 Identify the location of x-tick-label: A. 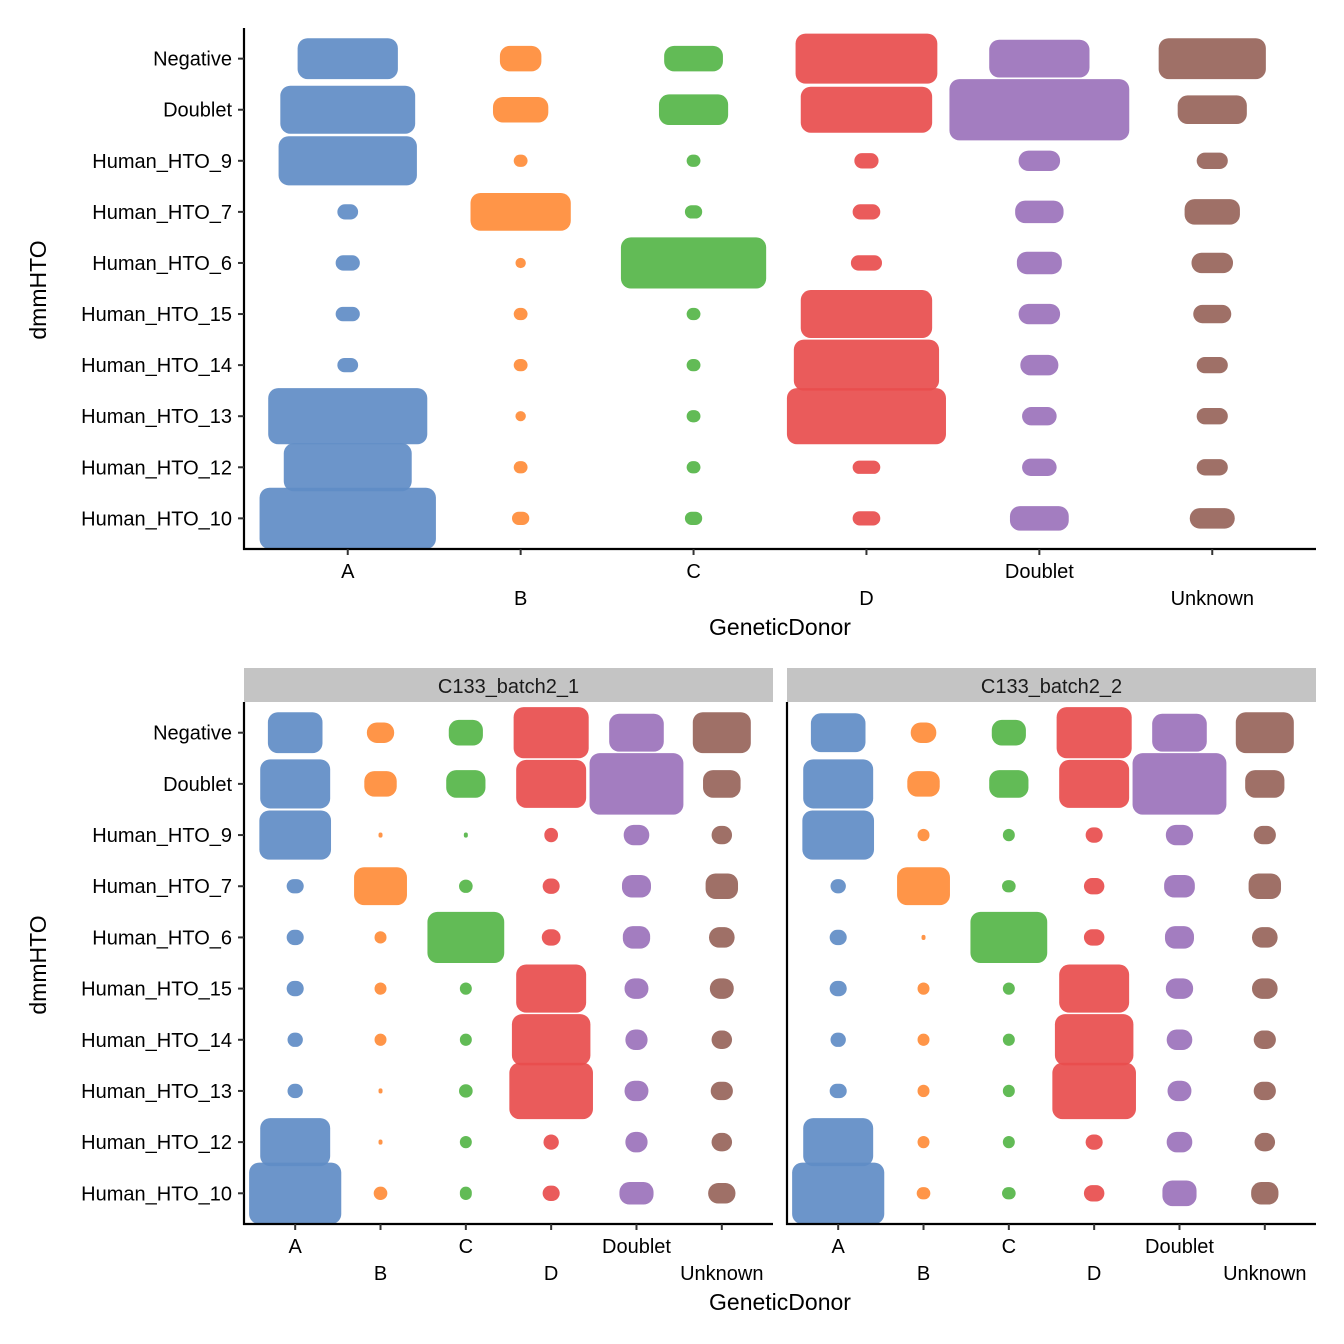
(348, 572).